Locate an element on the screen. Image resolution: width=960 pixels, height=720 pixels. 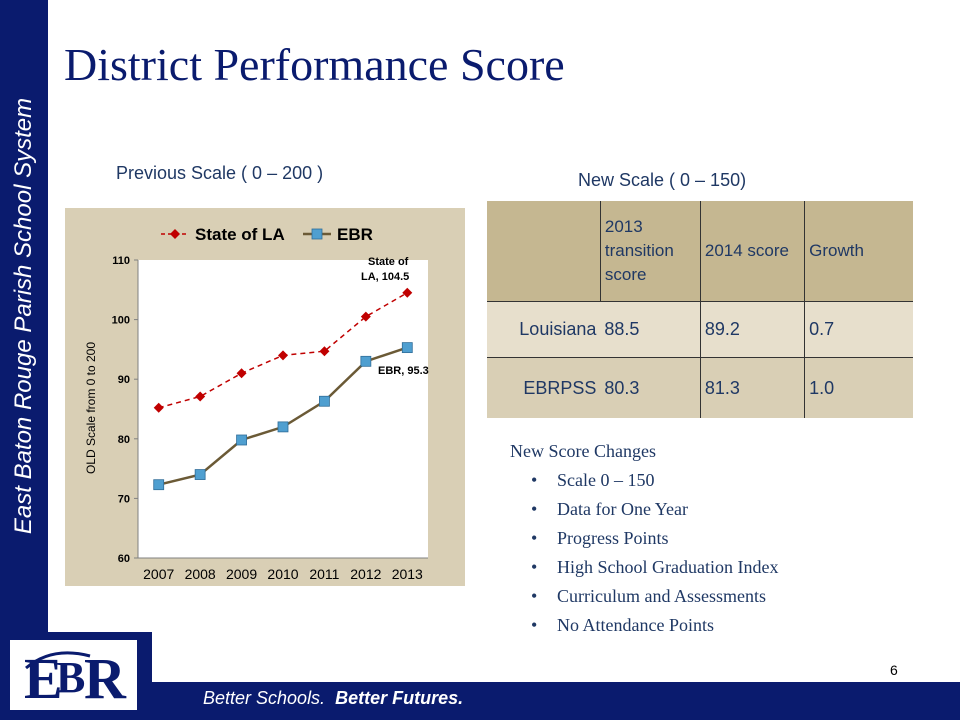
table-cell: 89.2 is located at coordinates (752, 329).